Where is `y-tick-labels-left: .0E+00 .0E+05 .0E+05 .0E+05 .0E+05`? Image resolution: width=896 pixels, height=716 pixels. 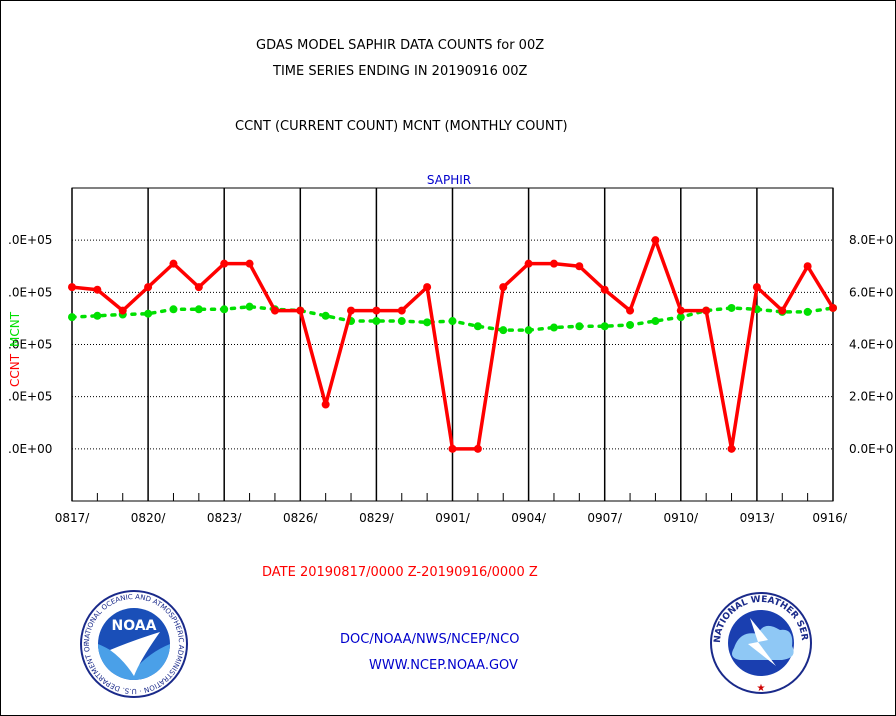
y-tick-labels-left: .0E+00 .0E+05 .0E+05 .0E+05 .0E+05 is located at coordinates (30, 344).